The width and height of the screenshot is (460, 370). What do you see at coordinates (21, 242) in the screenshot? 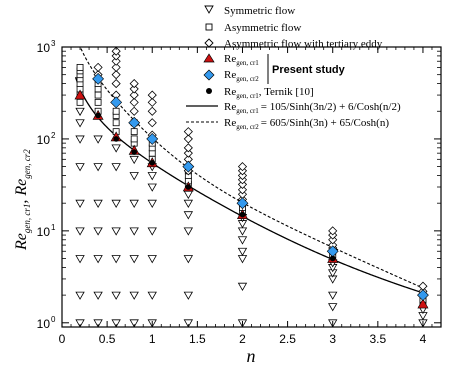
I see `y-axis-title-re1: Re` at bounding box center [21, 242].